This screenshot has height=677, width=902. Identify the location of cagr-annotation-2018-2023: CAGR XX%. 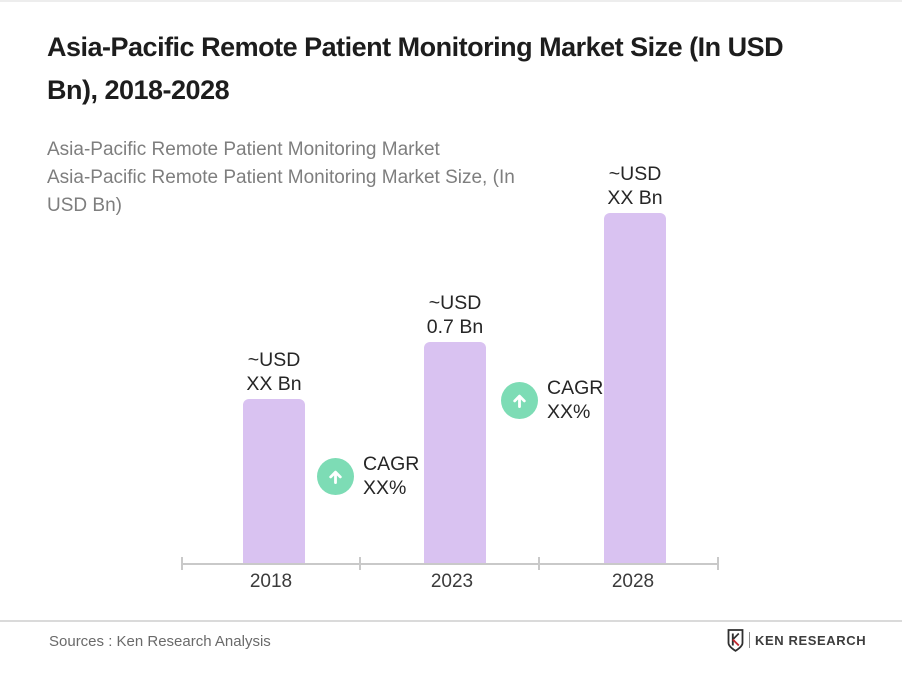
(368, 476).